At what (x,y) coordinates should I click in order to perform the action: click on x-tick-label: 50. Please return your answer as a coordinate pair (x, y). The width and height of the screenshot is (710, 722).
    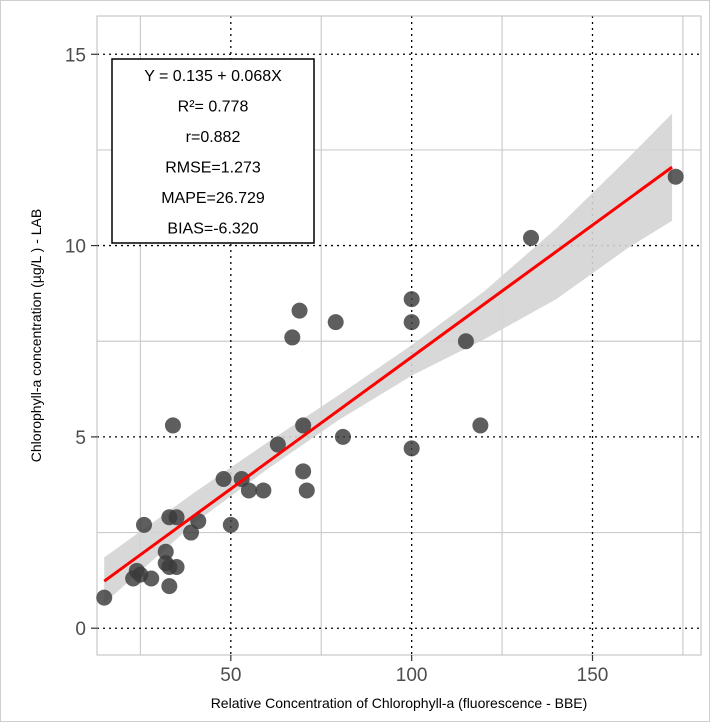
    Looking at the image, I should click on (230, 675).